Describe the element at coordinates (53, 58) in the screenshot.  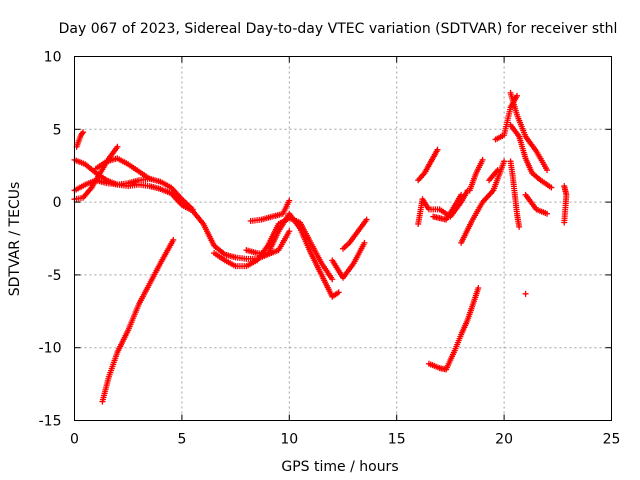
I see `y-tick-label: 10` at that location.